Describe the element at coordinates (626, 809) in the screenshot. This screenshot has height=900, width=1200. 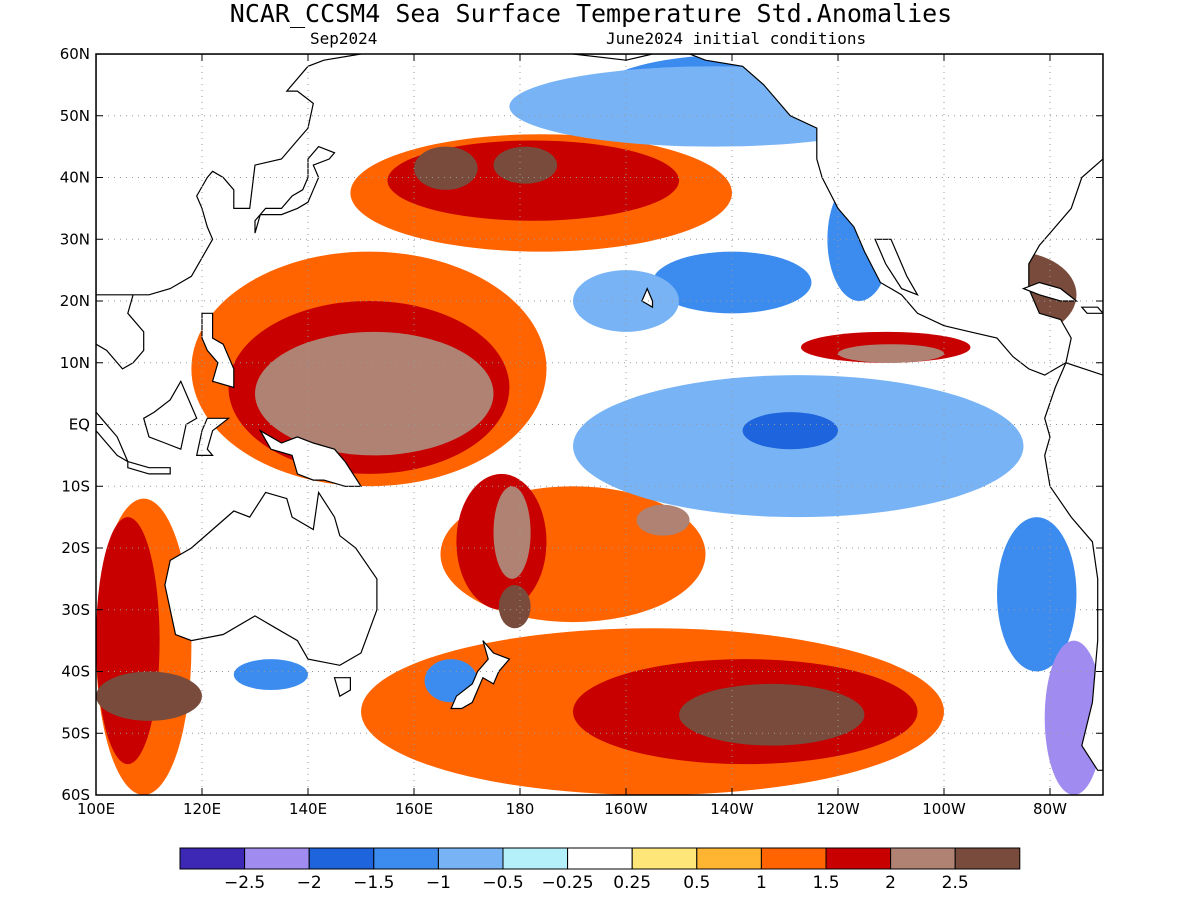
I see `lon-tick-label: 160W` at that location.